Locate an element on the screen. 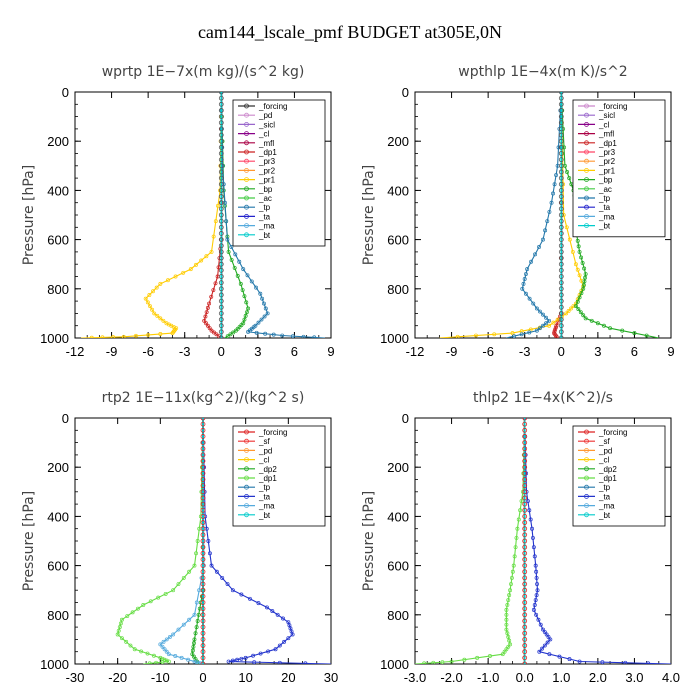  legend-label: _cl is located at coordinates (263, 460).